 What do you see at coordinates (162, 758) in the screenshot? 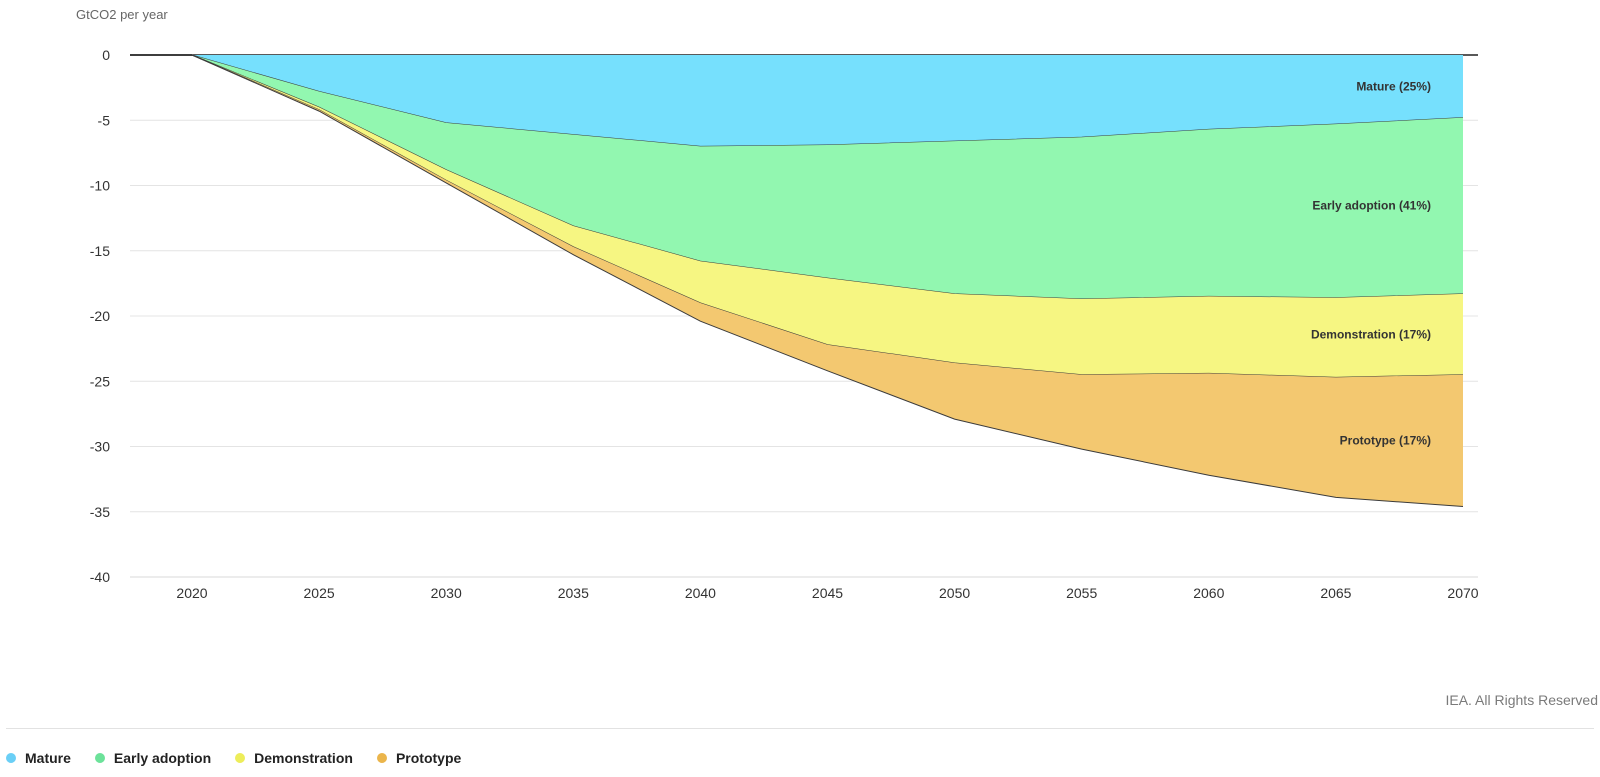
I see `legend-label-early-adoption: Early adoption` at bounding box center [162, 758].